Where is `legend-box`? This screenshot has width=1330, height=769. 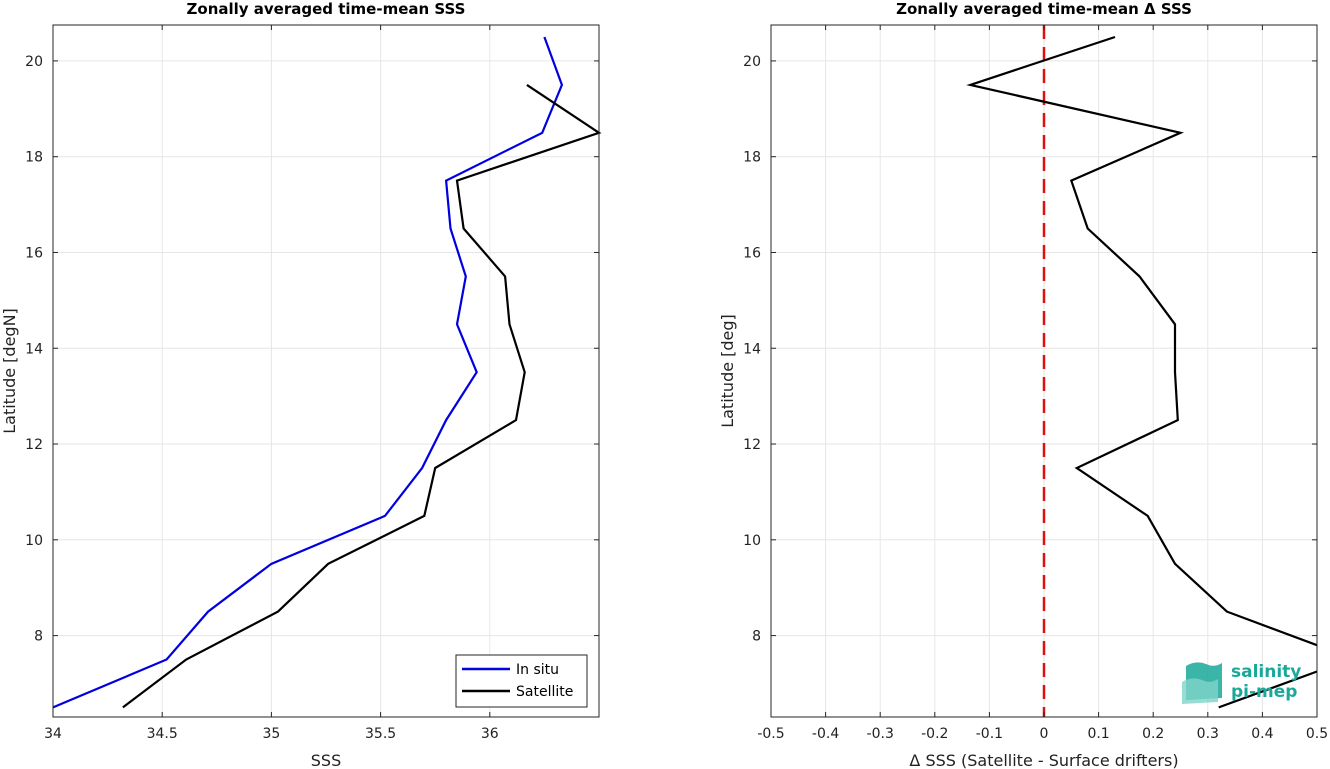
legend-box is located at coordinates (521, 681).